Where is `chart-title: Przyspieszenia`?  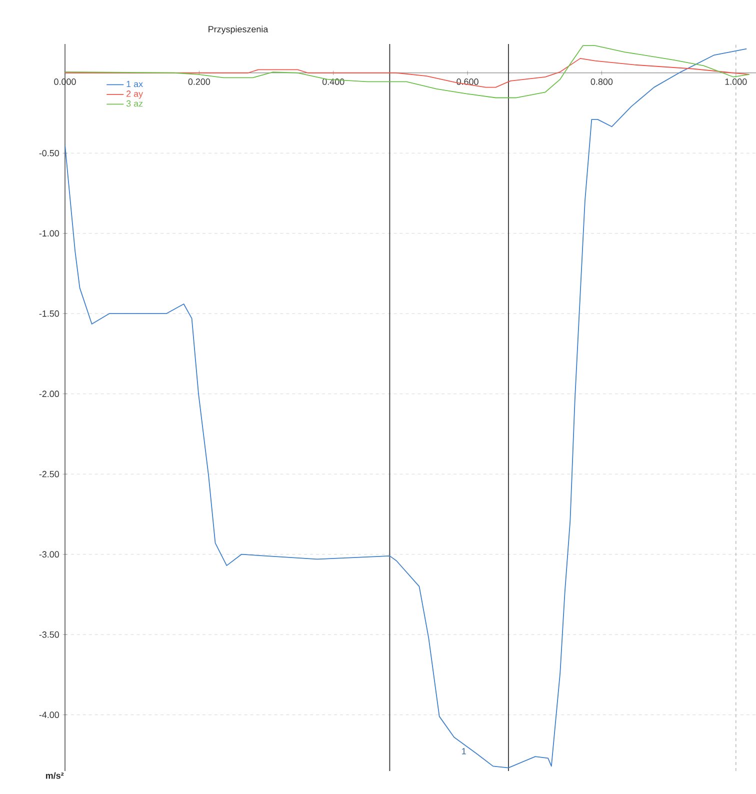
chart-title: Przyspieszenia is located at coordinates (238, 30).